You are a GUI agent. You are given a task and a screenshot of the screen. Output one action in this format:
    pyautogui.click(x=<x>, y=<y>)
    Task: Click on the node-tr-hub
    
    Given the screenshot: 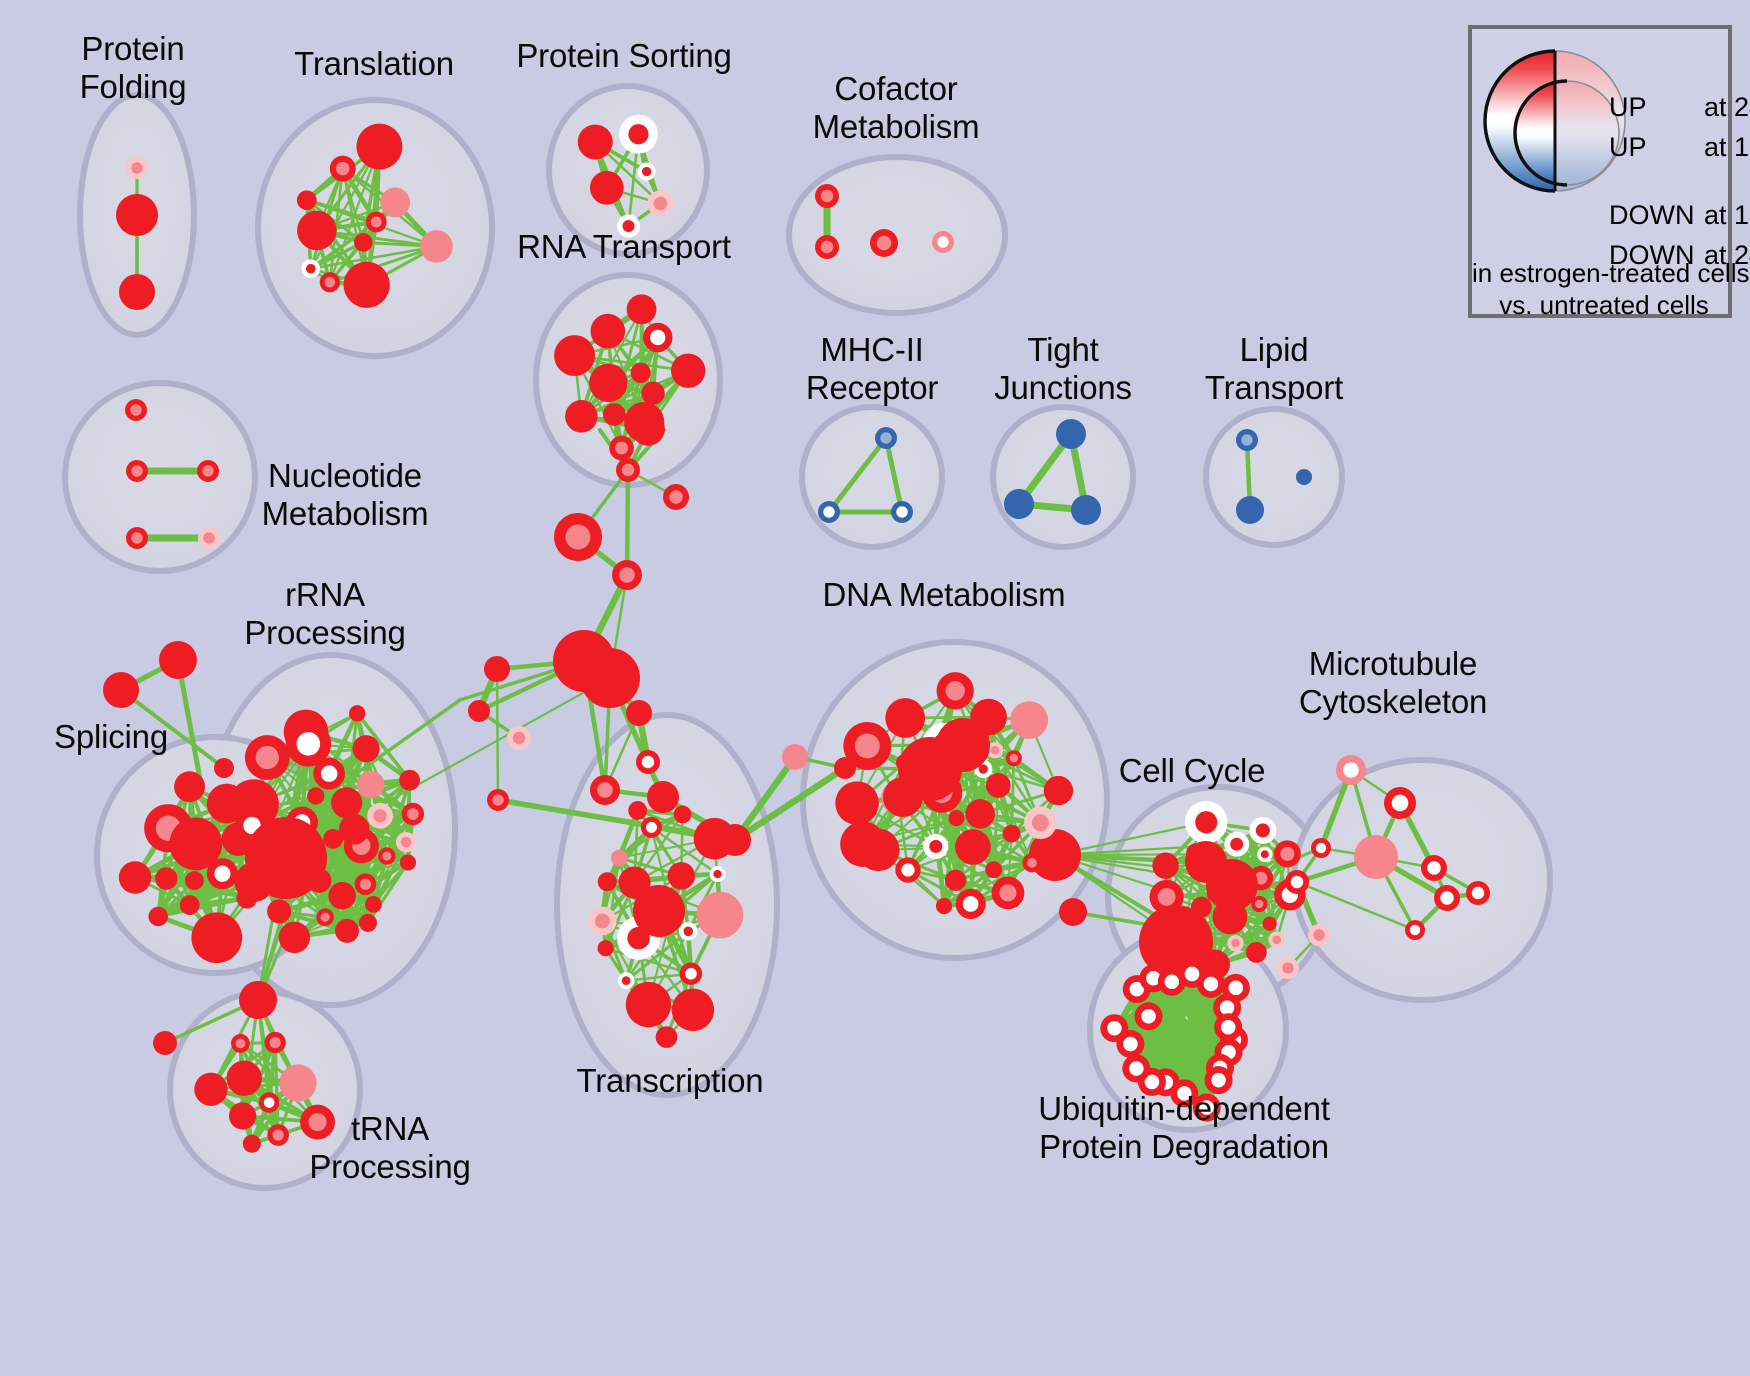 What is the action you would take?
    pyautogui.click(x=659, y=911)
    